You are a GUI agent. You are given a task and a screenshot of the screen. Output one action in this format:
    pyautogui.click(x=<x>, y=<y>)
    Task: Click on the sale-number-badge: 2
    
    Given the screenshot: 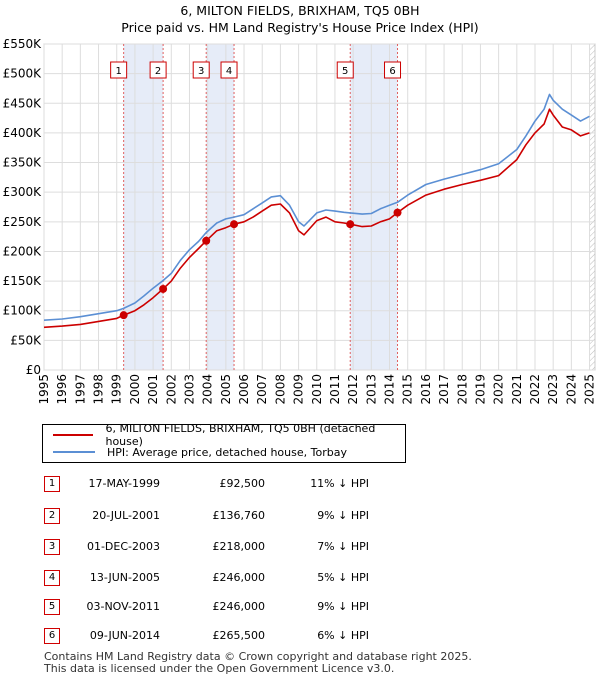 What is the action you would take?
    pyautogui.click(x=52, y=516)
    